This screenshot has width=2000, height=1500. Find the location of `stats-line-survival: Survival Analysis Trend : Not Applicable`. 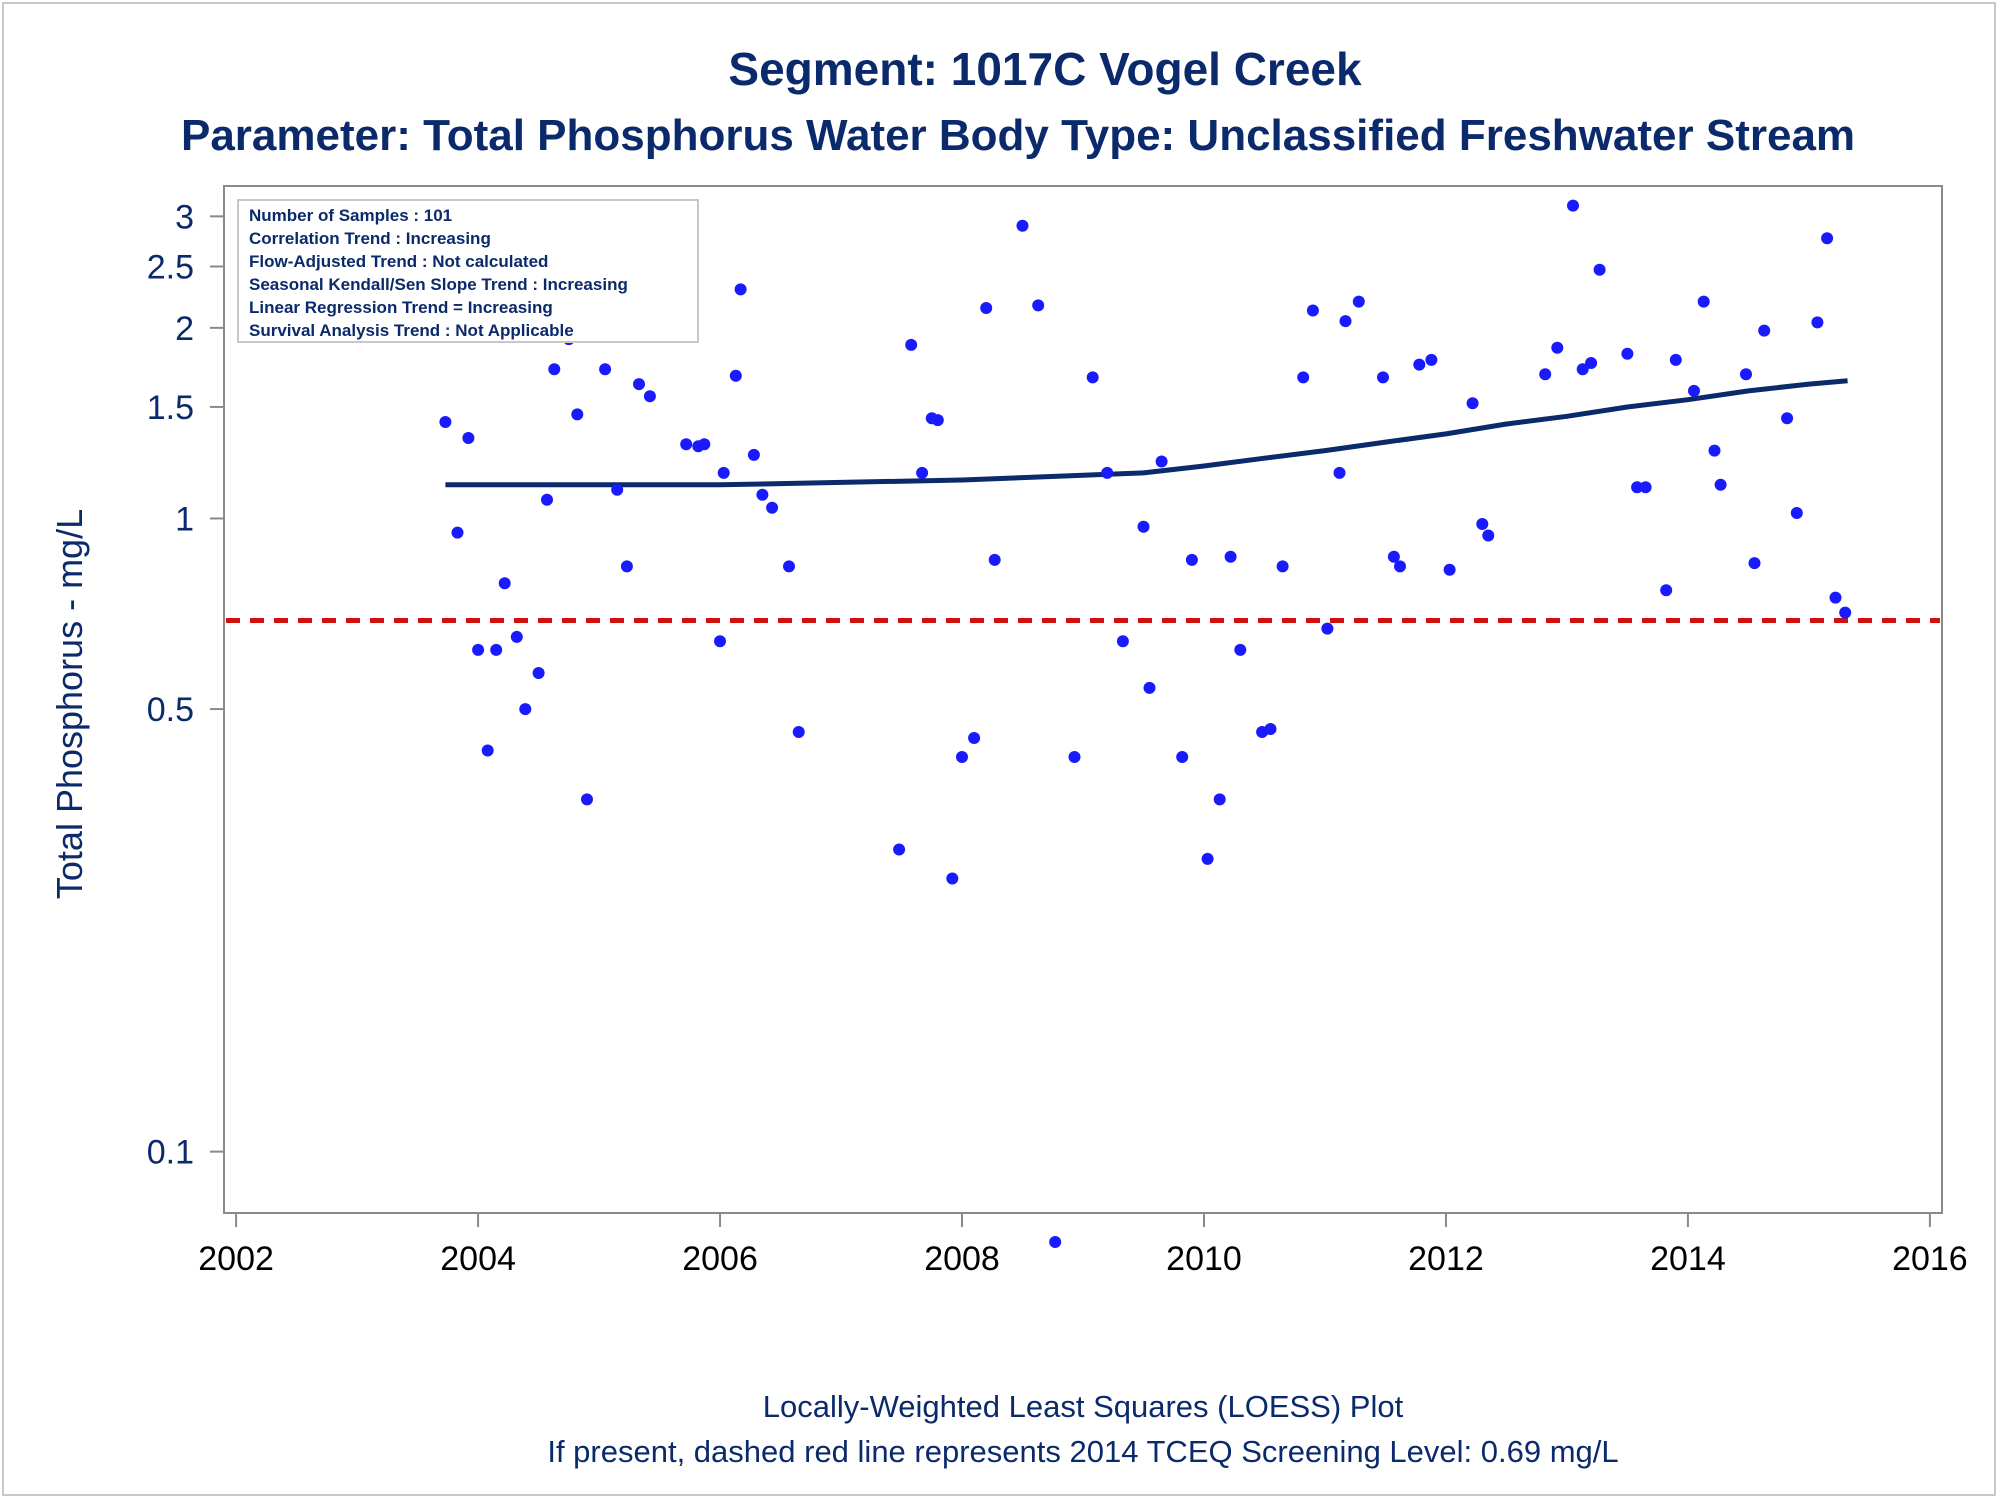

stats-line-survival: Survival Analysis Trend : Not Applicable is located at coordinates (411, 330).